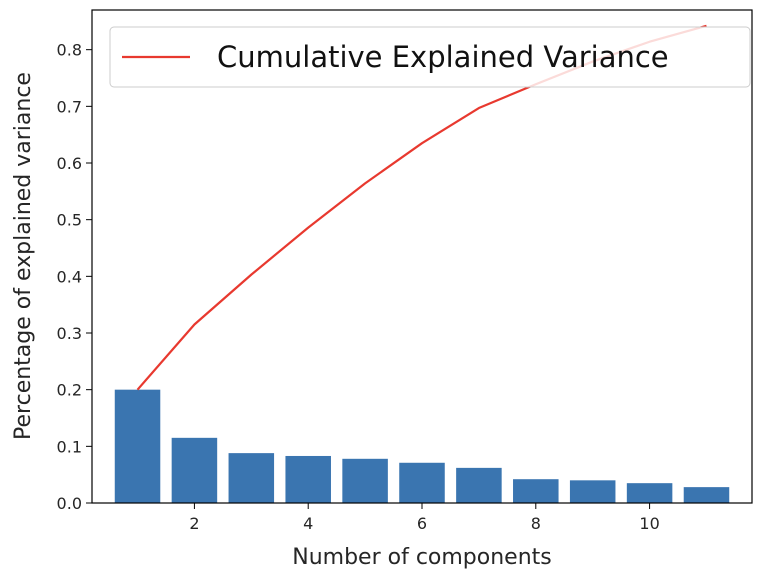 The height and width of the screenshot is (576, 762). What do you see at coordinates (69, 333) in the screenshot?
I see `y-tick-label: 0.3` at bounding box center [69, 333].